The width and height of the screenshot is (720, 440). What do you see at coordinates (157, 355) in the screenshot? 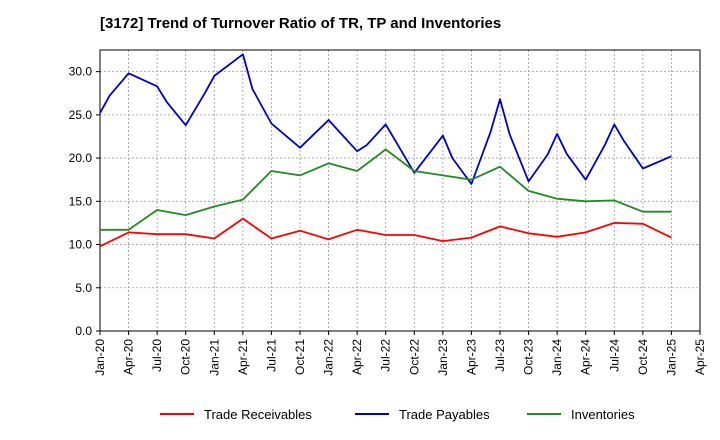
I see `x-tick-label: Jul-20` at bounding box center [157, 355].